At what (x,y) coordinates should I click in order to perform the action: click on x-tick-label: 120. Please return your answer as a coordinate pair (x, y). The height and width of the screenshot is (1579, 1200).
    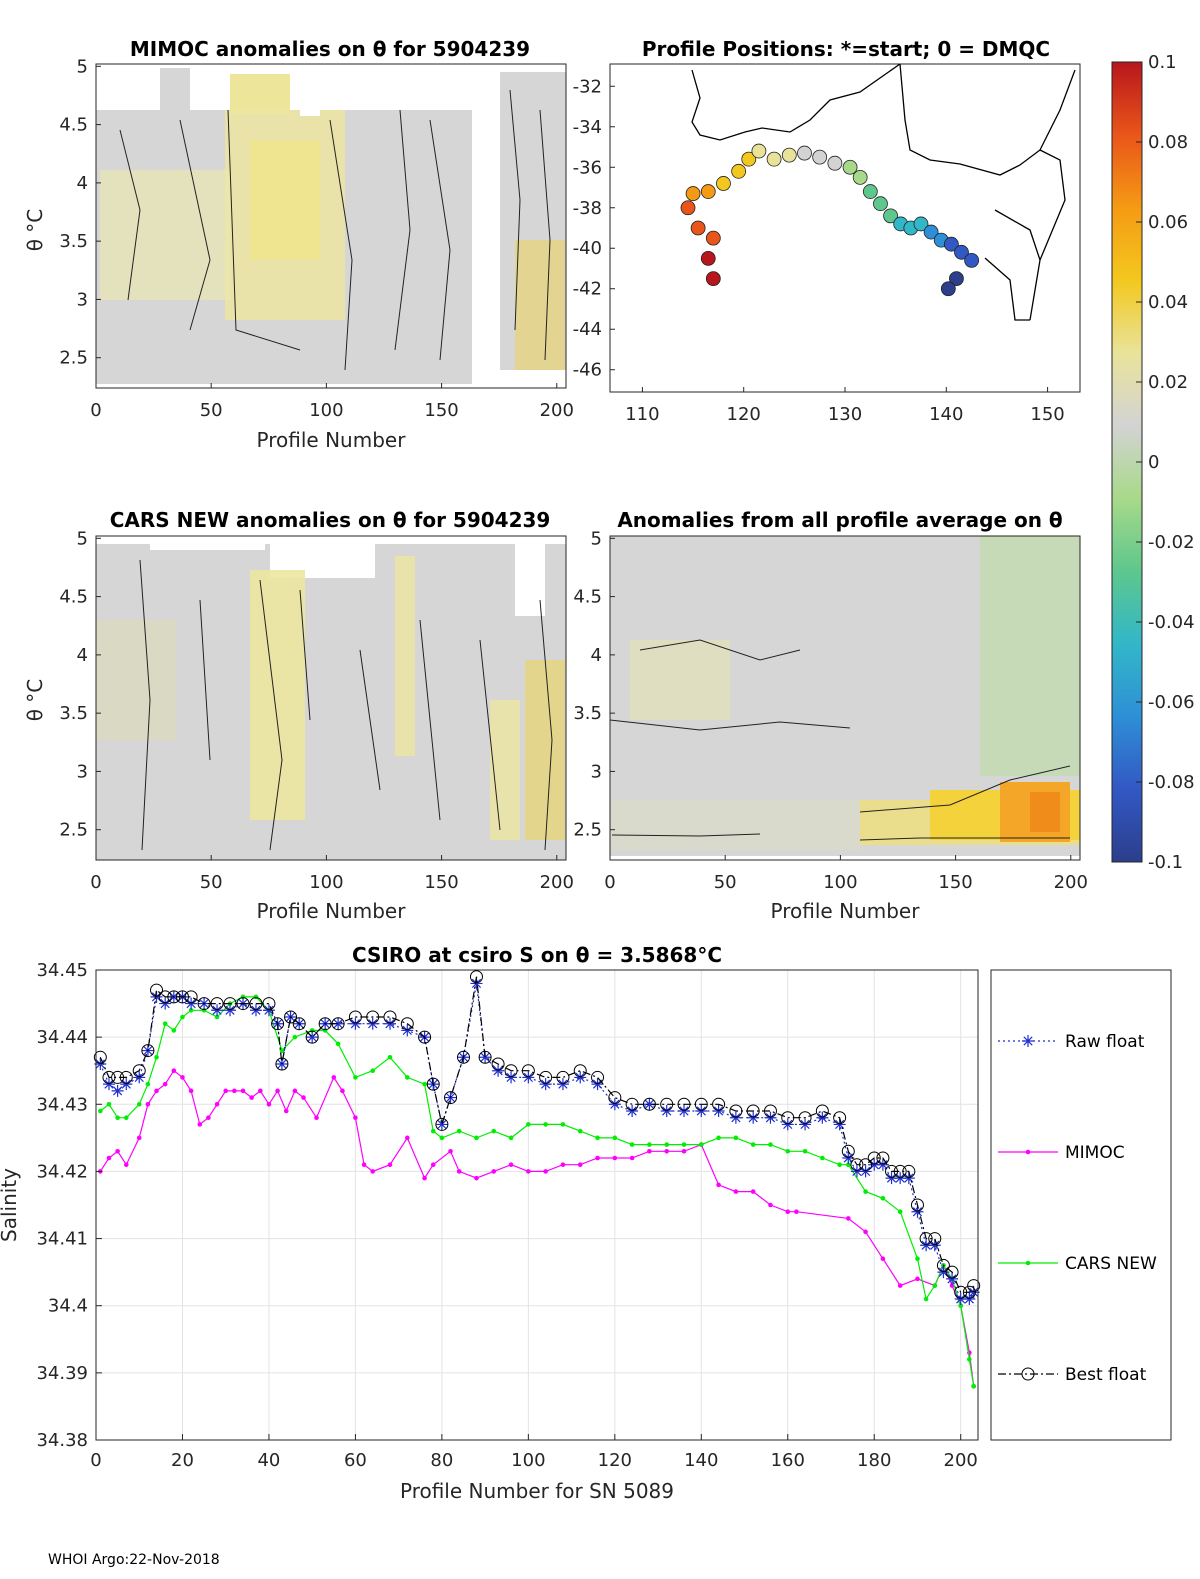
    Looking at the image, I should click on (615, 1460).